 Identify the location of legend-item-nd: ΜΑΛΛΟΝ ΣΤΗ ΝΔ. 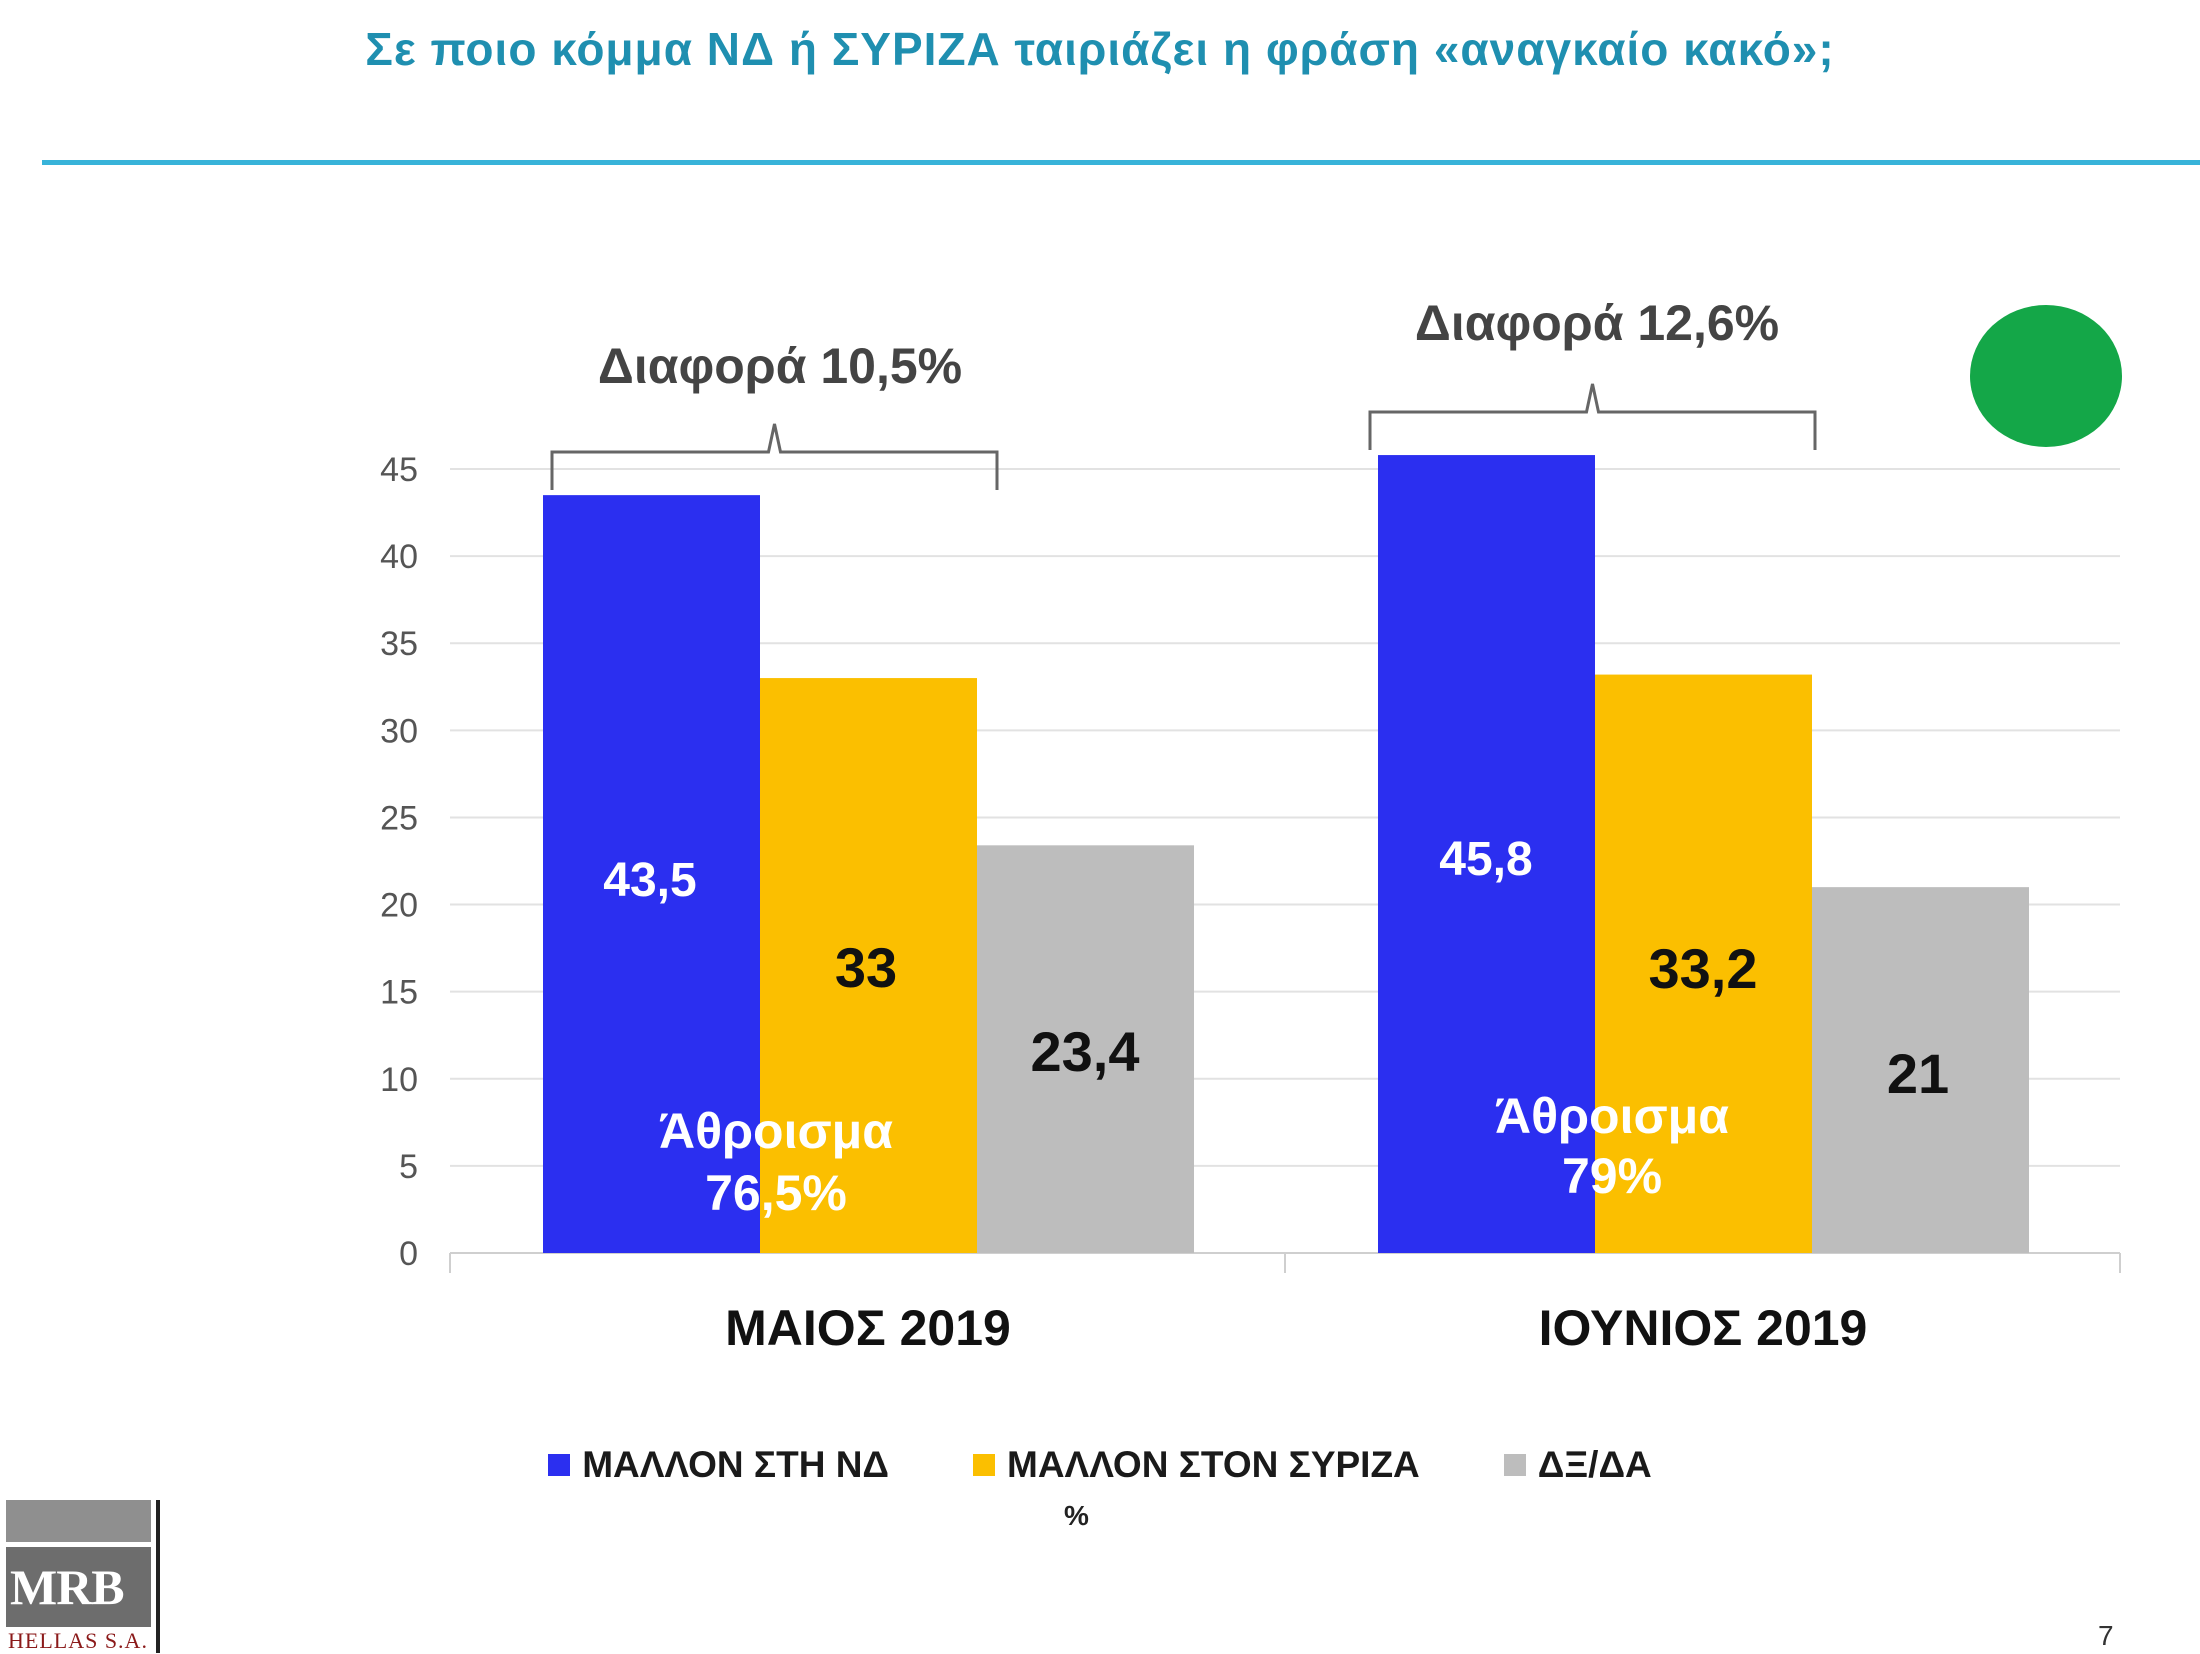
(718, 1465).